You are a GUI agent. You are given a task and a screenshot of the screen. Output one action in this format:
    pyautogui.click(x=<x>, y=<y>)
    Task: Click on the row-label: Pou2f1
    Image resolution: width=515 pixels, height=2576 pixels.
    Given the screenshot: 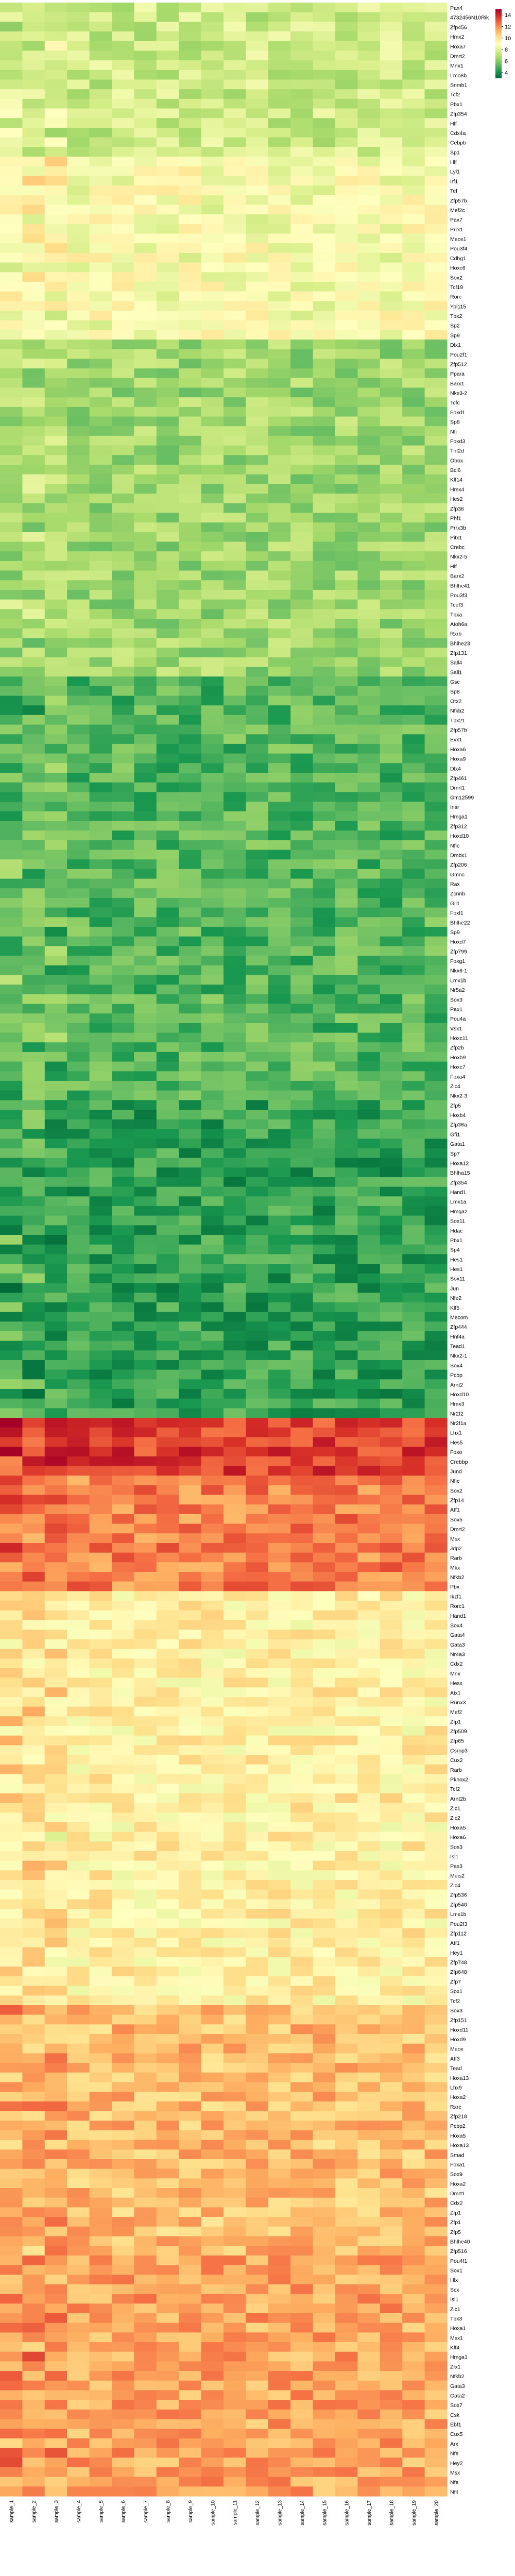 What is the action you would take?
    pyautogui.click(x=458, y=355)
    